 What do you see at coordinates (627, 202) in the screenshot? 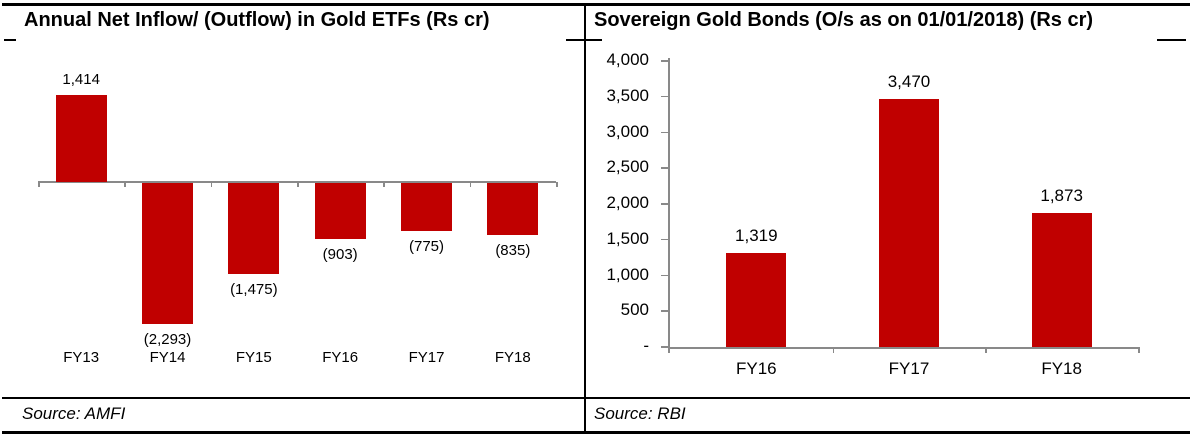
I see `y-axis-tick-label: 2,000` at bounding box center [627, 202].